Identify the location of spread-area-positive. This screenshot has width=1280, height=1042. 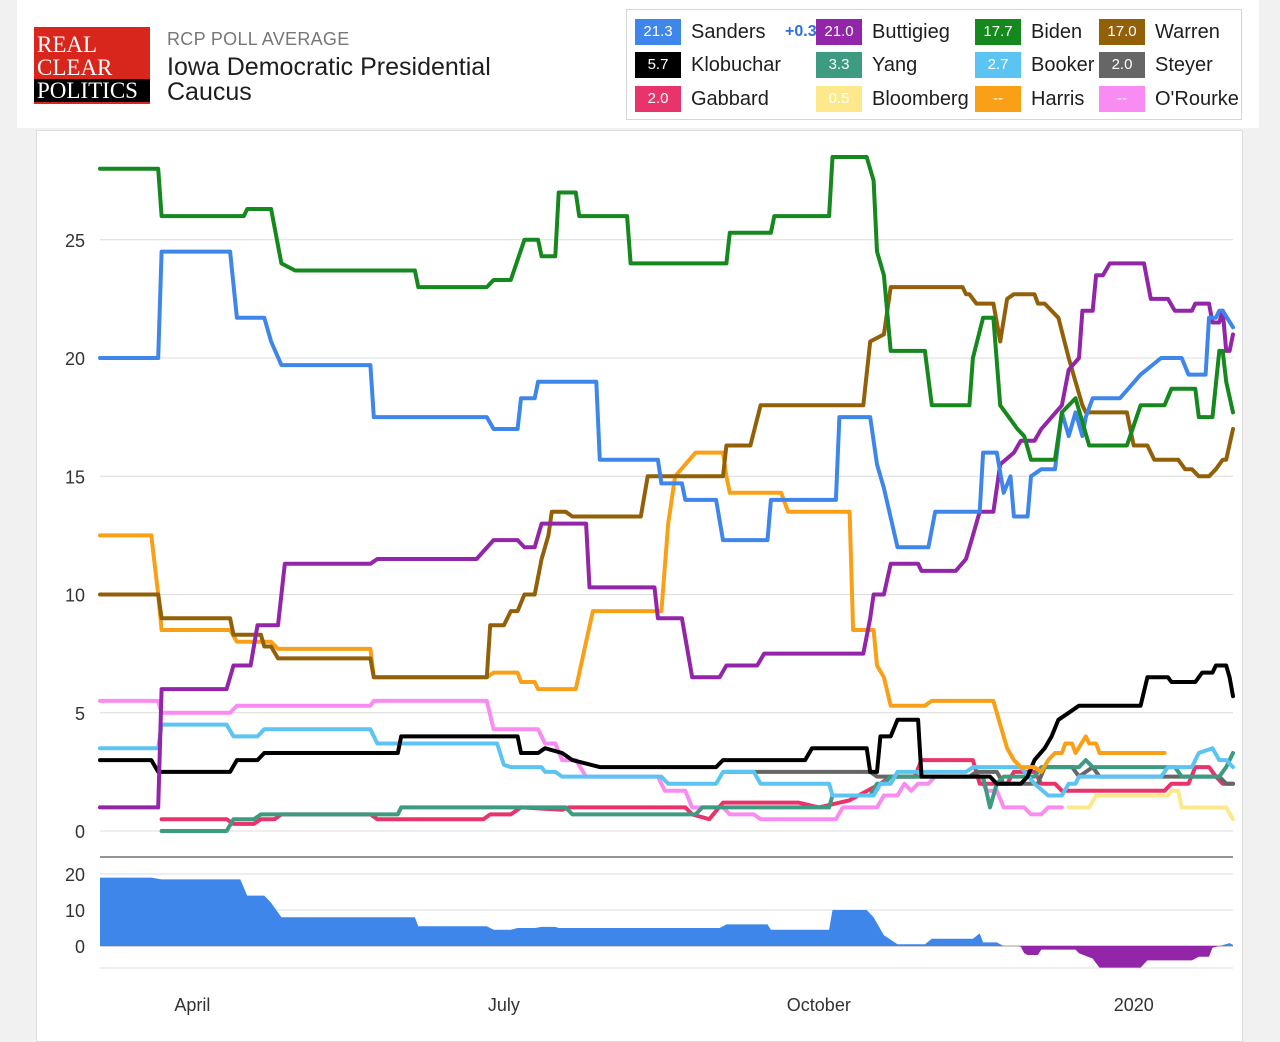
(666, 911).